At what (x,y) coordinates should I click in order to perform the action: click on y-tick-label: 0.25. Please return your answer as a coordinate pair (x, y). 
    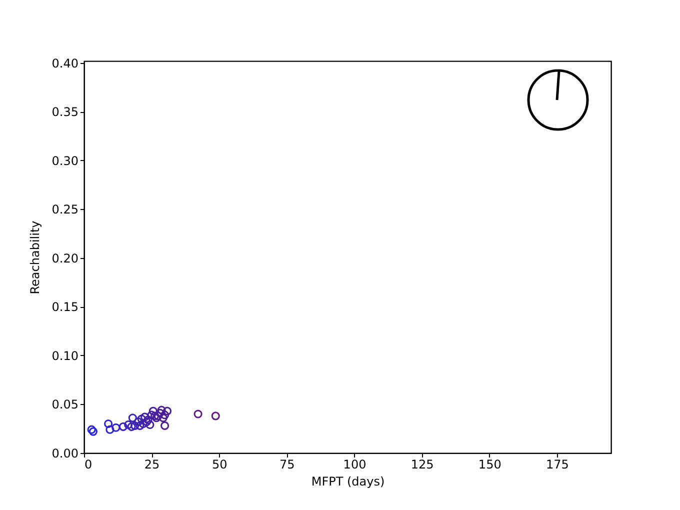
    Looking at the image, I should click on (65, 209).